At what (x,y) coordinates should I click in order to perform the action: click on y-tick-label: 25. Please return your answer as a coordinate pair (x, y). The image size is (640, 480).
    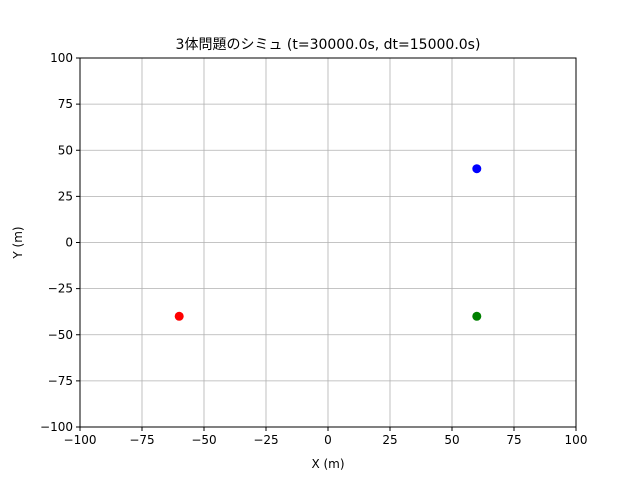
    Looking at the image, I should click on (65, 196).